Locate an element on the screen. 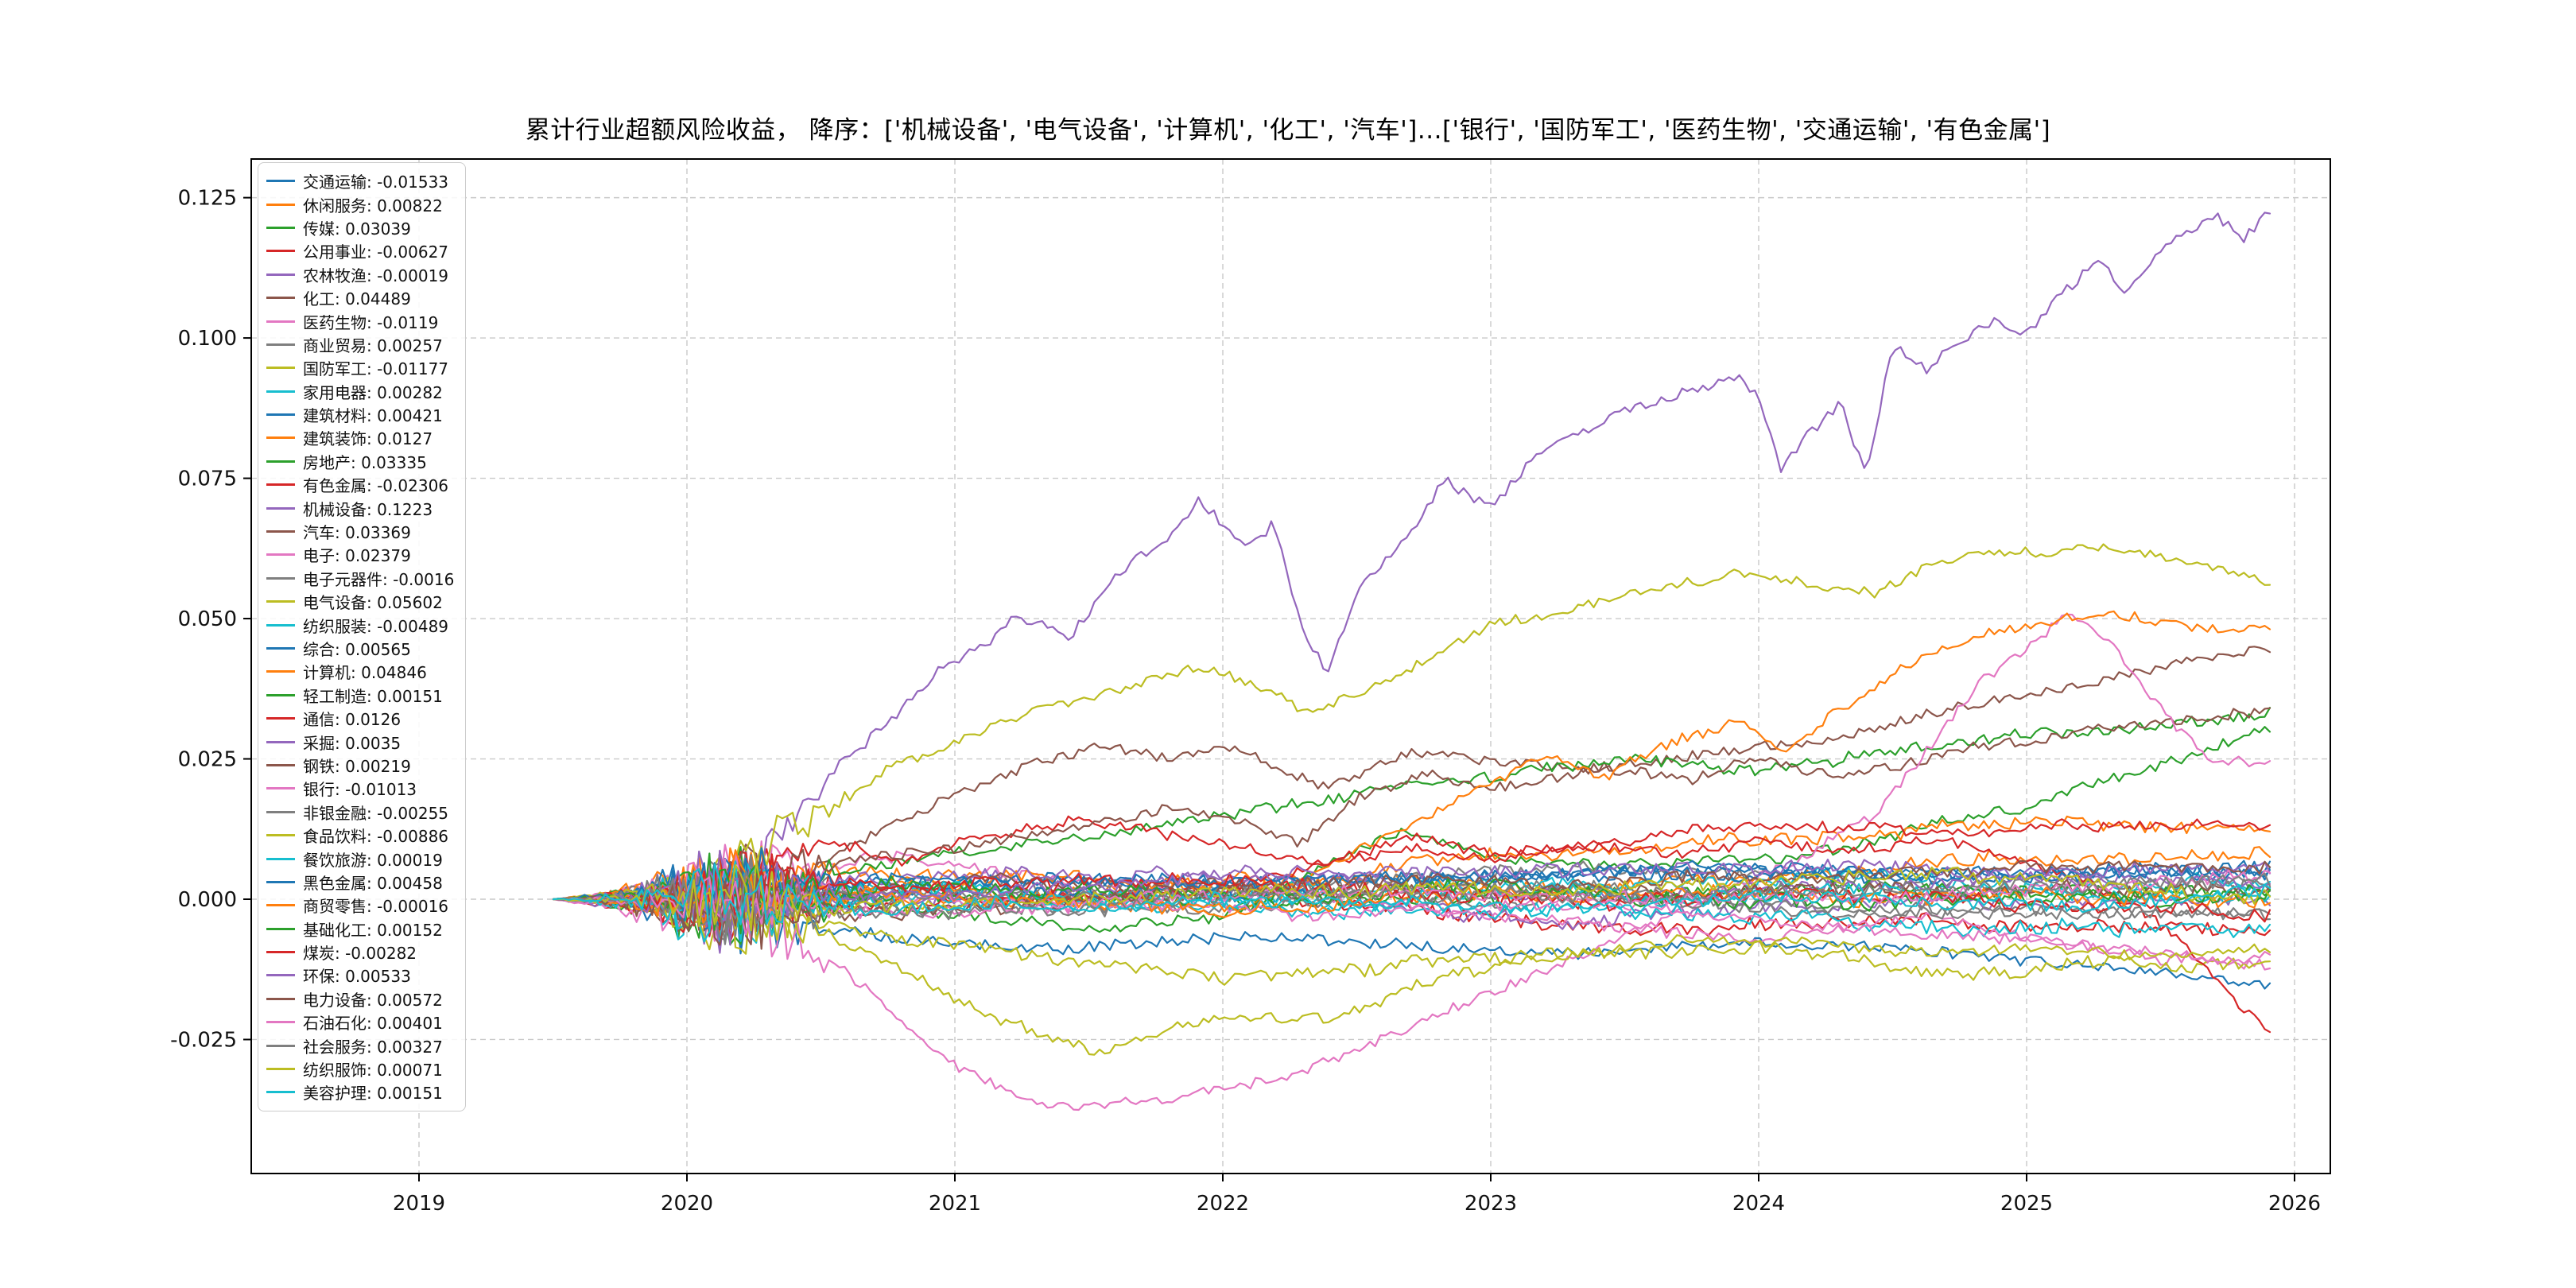  legend-label: 商贸零售: -0.00016 is located at coordinates (376, 907).